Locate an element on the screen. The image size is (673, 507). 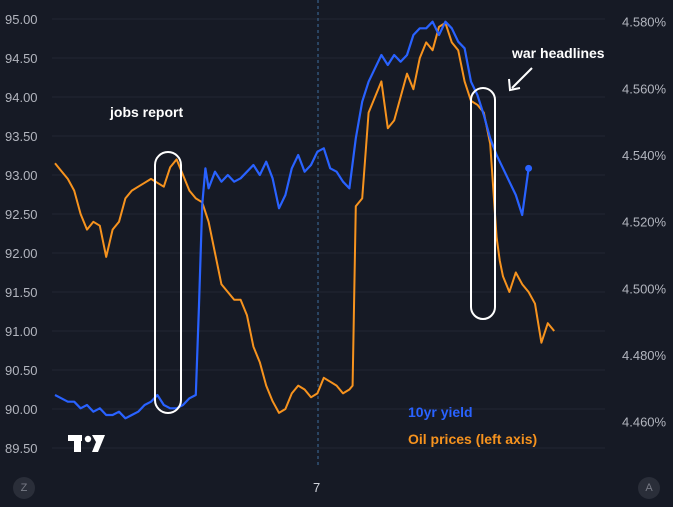
war-headlines-label: war headlines is located at coordinates (558, 53).